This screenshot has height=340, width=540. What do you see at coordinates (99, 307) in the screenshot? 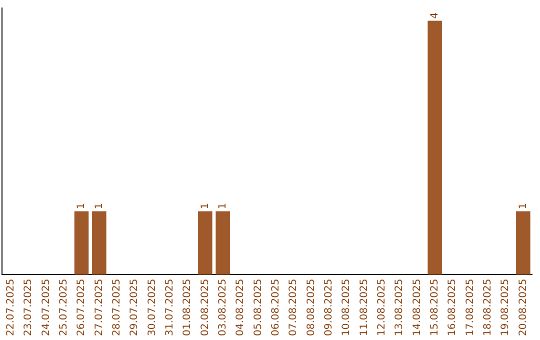
I see `x-tick-label: 27.07.2025` at bounding box center [99, 307].